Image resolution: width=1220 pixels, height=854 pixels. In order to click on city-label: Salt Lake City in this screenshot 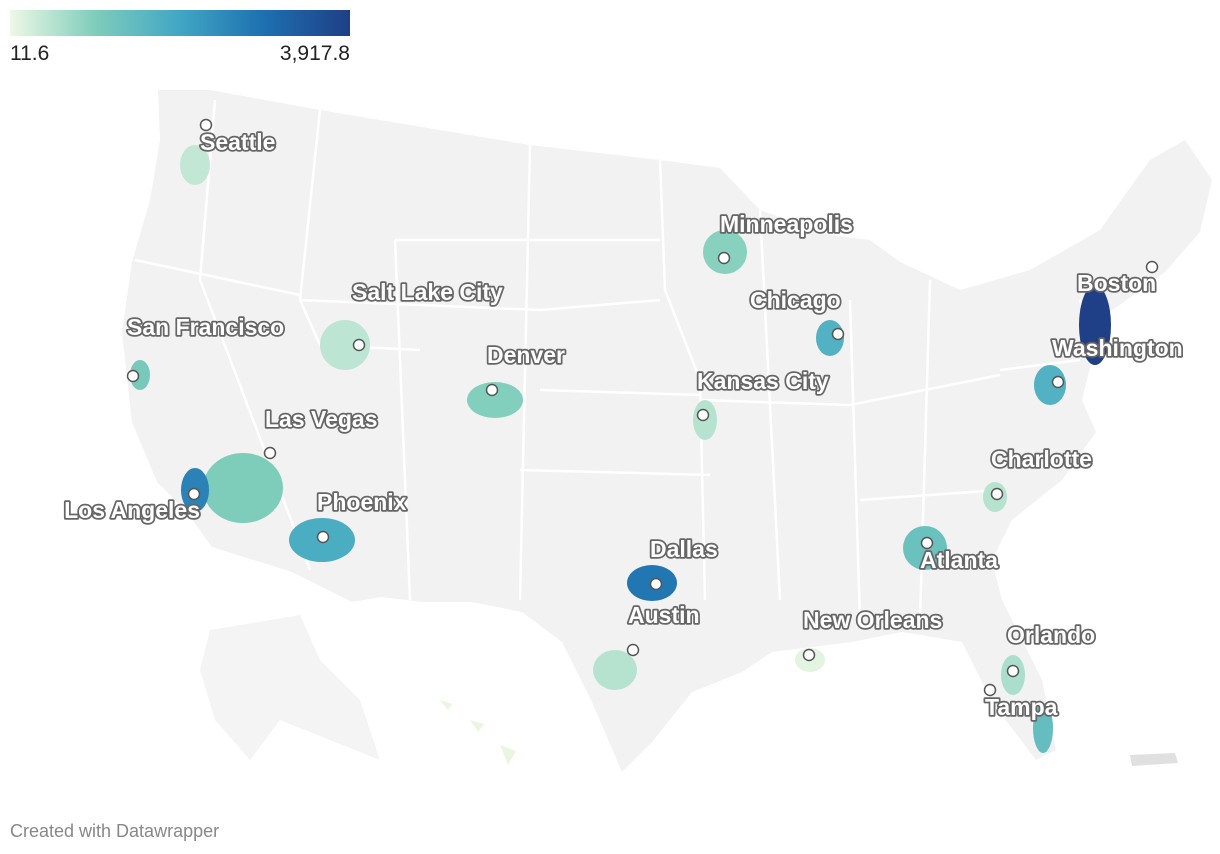, I will do `click(427, 292)`.